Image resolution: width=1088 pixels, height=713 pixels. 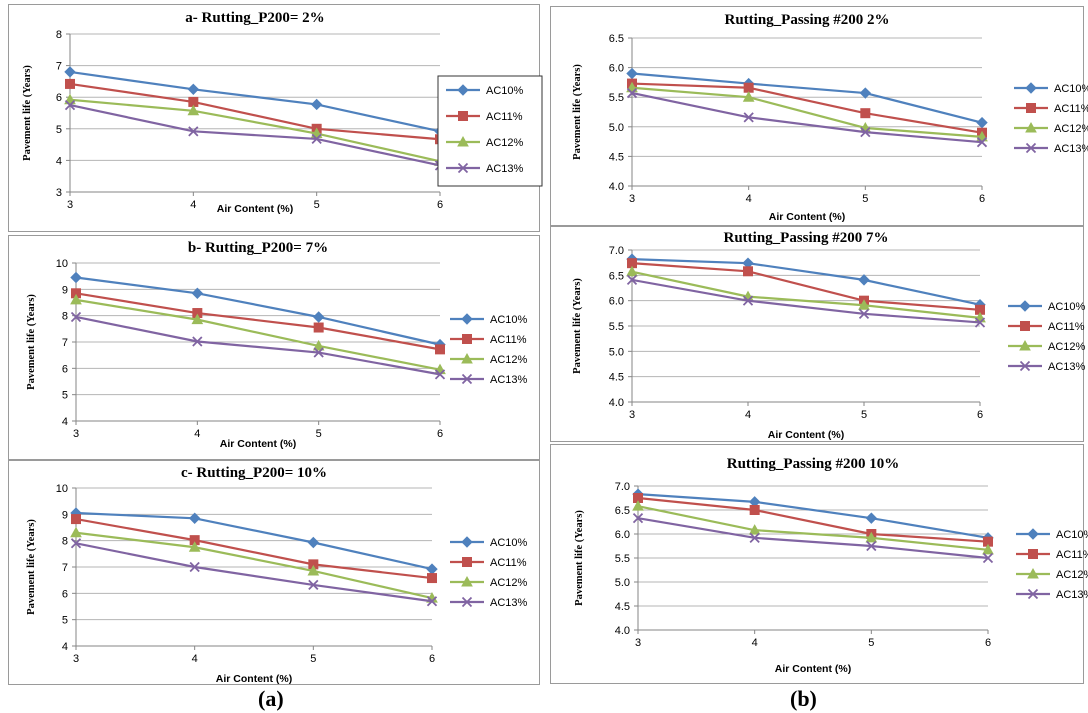 I want to click on series-AC10%, so click(x=258, y=311).